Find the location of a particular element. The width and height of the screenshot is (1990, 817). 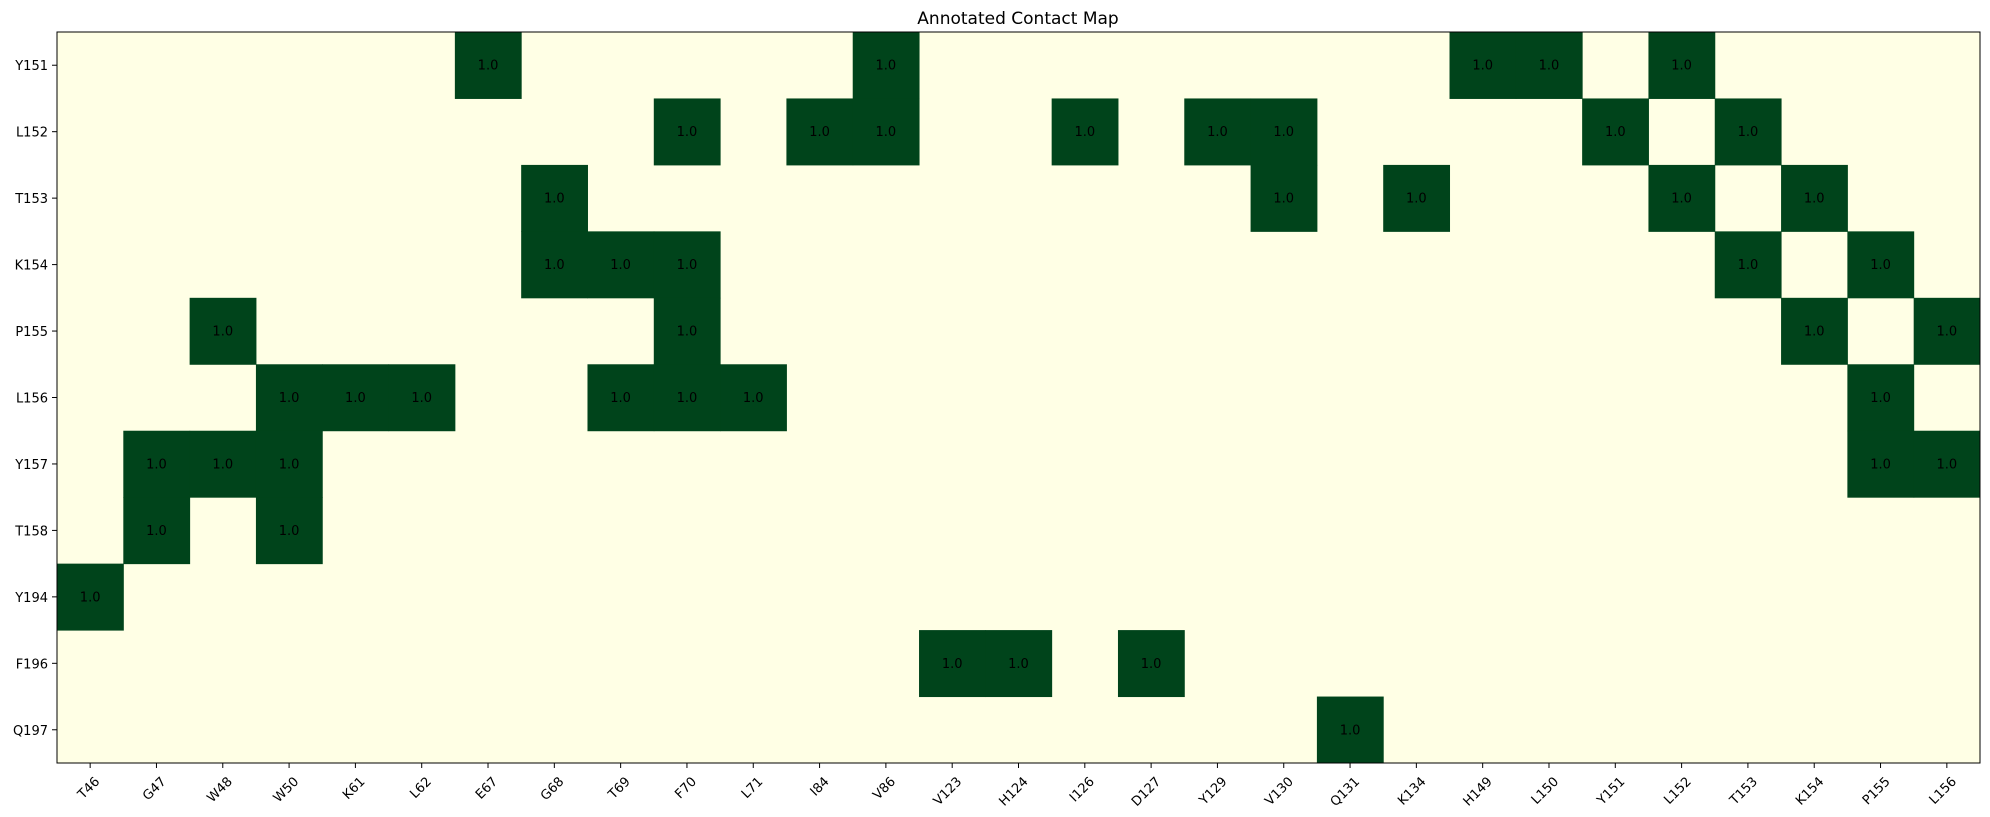

x-tick-label: L156 is located at coordinates (1943, 790).